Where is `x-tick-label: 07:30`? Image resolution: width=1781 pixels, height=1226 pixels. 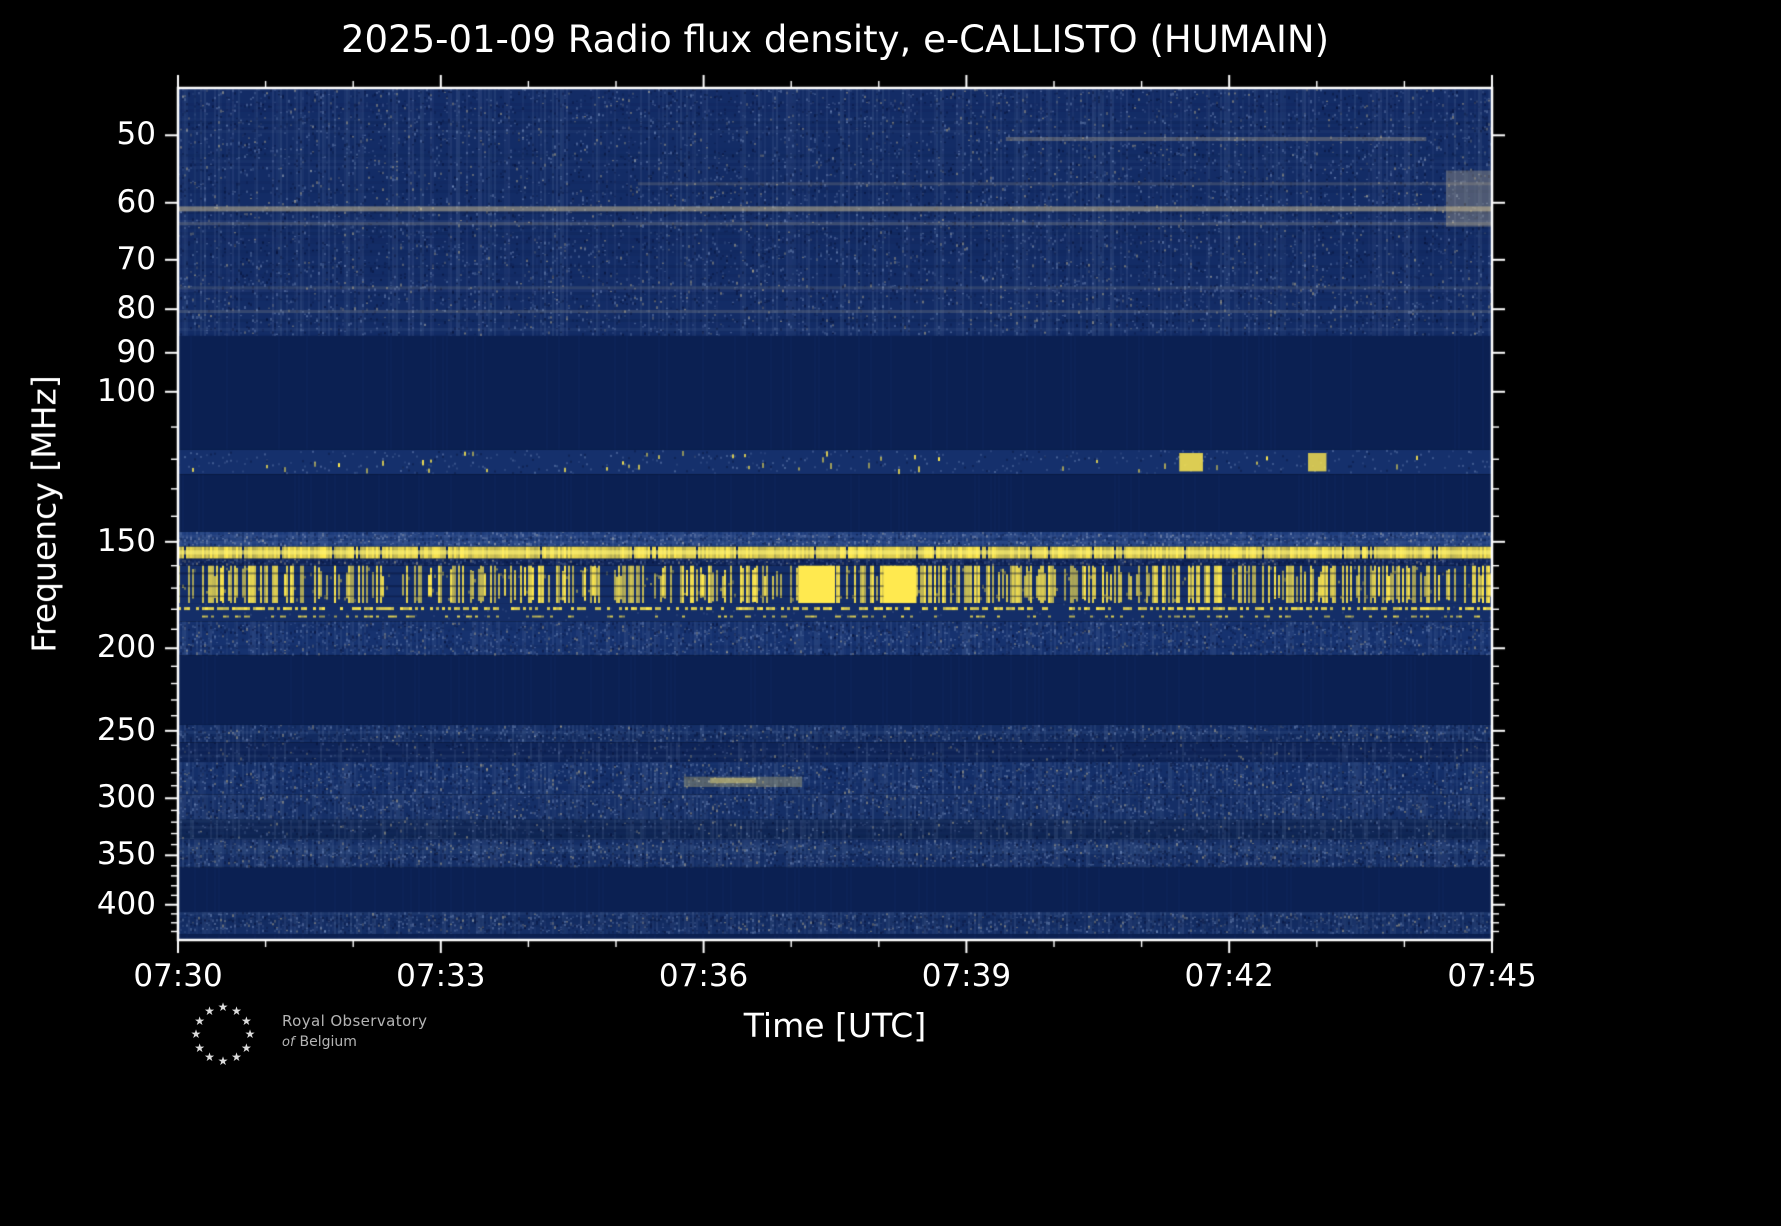 x-tick-label: 07:30 is located at coordinates (178, 976).